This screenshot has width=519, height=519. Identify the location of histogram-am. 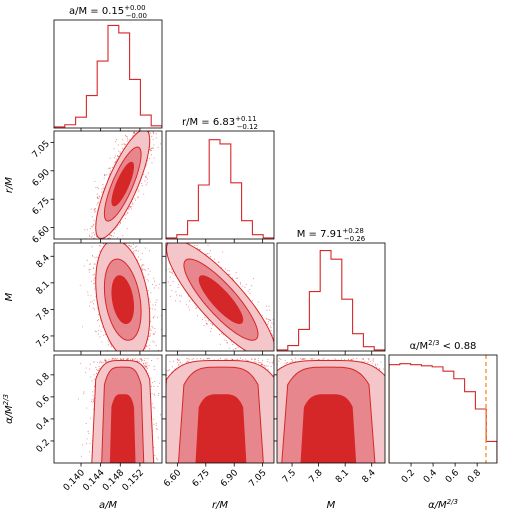
(108, 76).